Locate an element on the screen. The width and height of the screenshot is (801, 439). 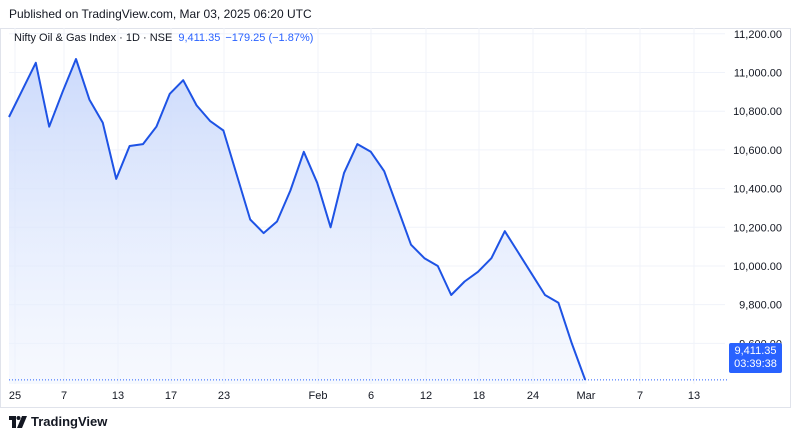
x-tick-label: 6 is located at coordinates (371, 396).